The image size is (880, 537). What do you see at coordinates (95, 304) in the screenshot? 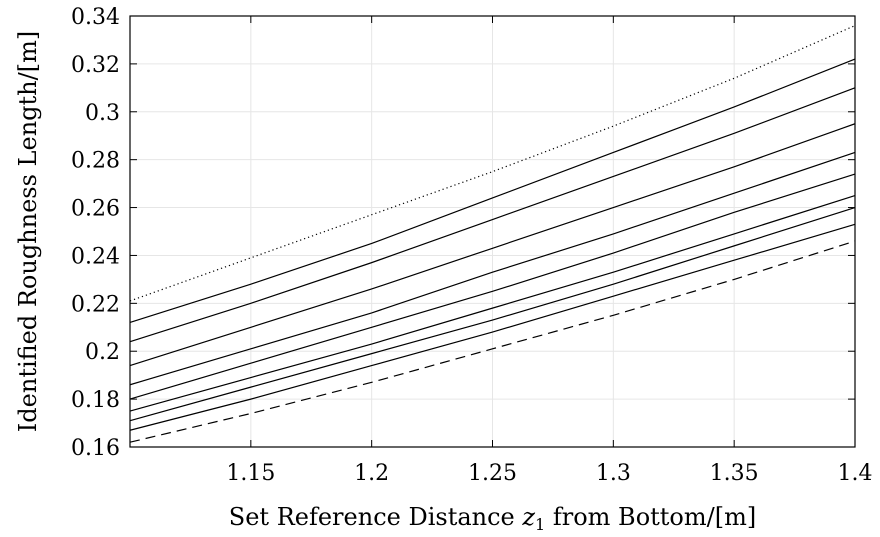
I see `y-tick-label: 0.22` at bounding box center [95, 304].